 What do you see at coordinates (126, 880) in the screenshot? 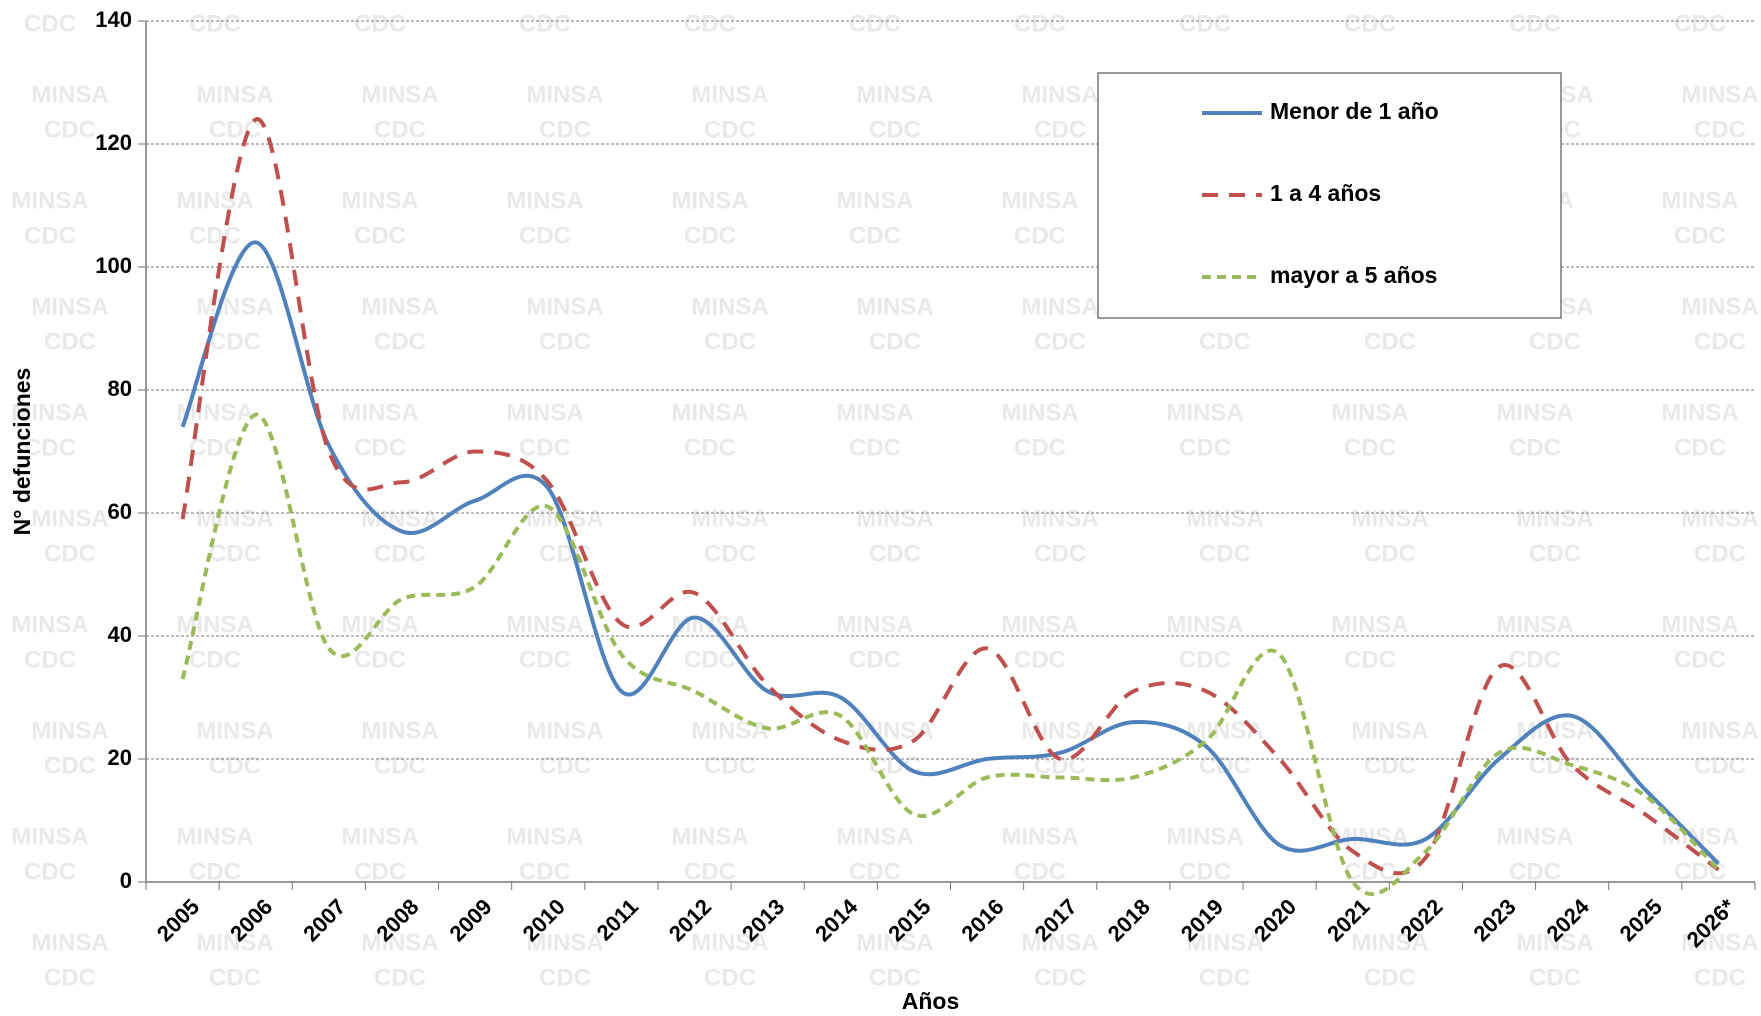
I see `y-tick-label: 0` at bounding box center [126, 880].